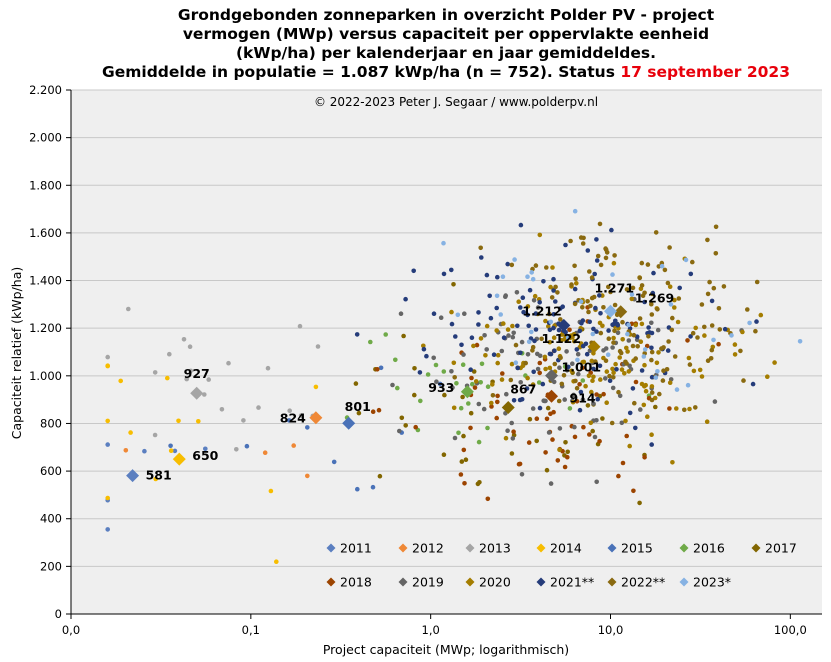 This screenshot has width=831, height=662. What do you see at coordinates (552, 396) in the screenshot?
I see `average-diamond-2018` at bounding box center [552, 396].